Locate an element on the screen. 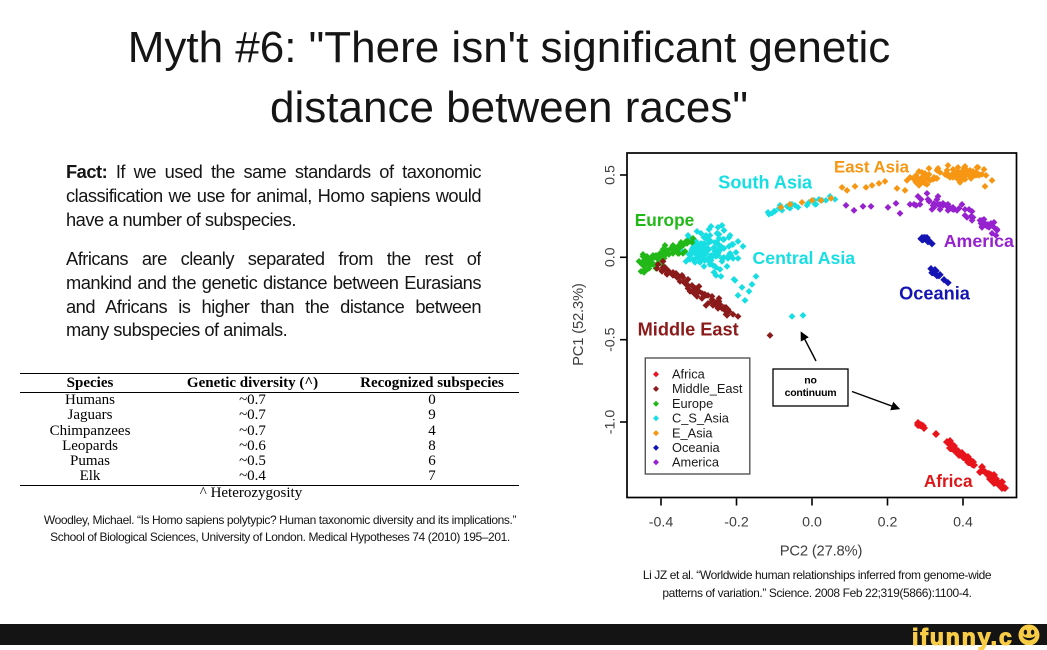  svg-text: PC1 (52.3%) is located at coordinates (579, 324).